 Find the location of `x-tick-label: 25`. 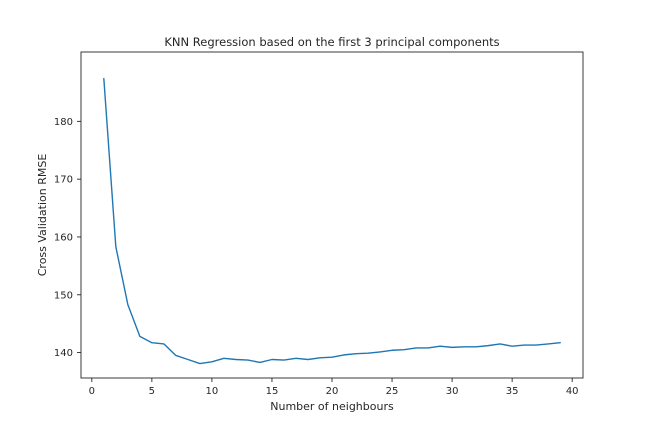

x-tick-label: 25 is located at coordinates (392, 391).